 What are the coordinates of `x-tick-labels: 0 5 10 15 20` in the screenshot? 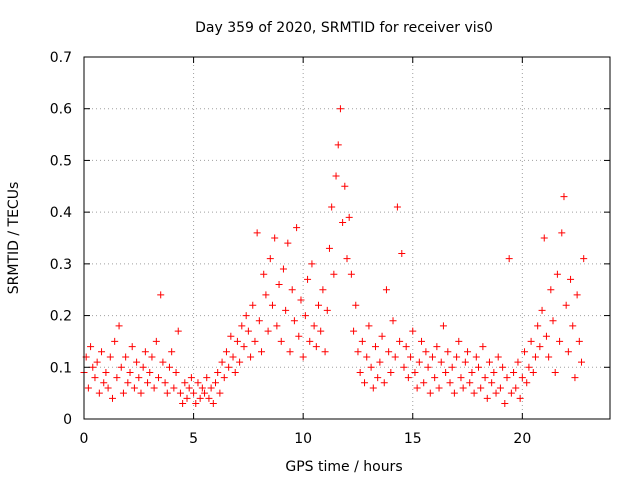 It's located at (306, 439).